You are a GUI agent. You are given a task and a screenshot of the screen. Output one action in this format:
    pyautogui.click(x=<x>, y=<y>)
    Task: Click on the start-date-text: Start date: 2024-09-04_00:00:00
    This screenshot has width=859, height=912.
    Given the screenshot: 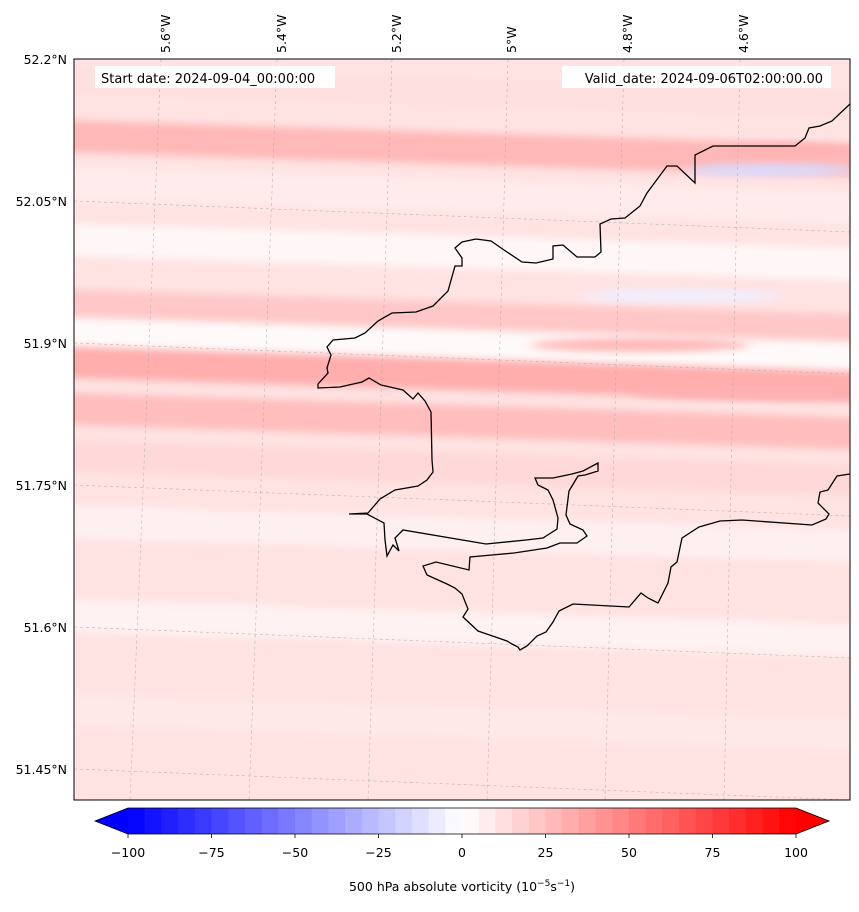 What is the action you would take?
    pyautogui.click(x=208, y=79)
    